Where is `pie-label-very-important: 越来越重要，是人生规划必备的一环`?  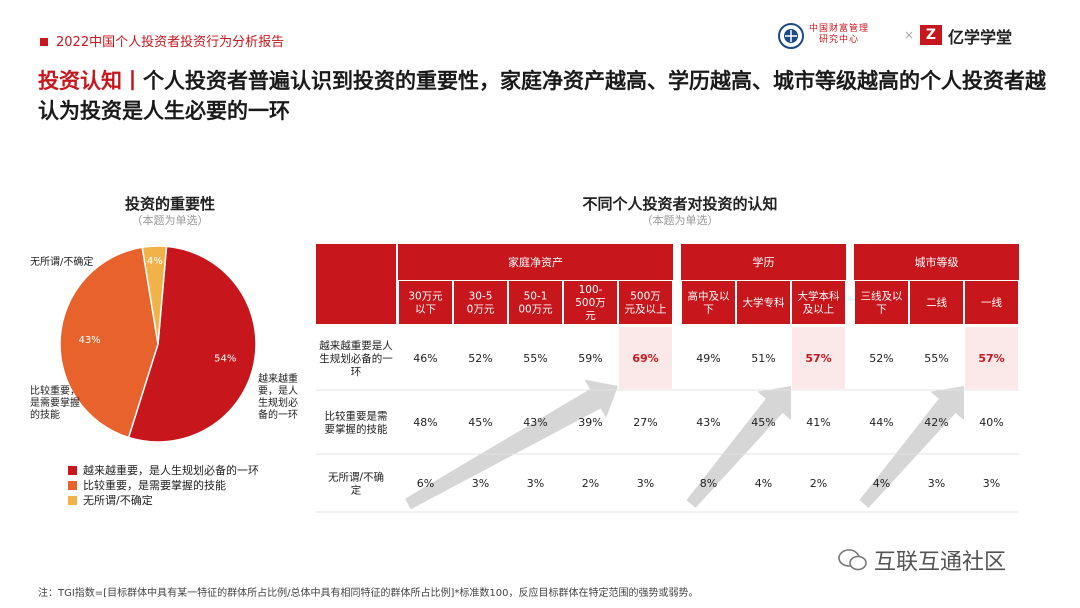 pie-label-very-important: 越来越重要，是人生规划必备的一环 is located at coordinates (278, 397).